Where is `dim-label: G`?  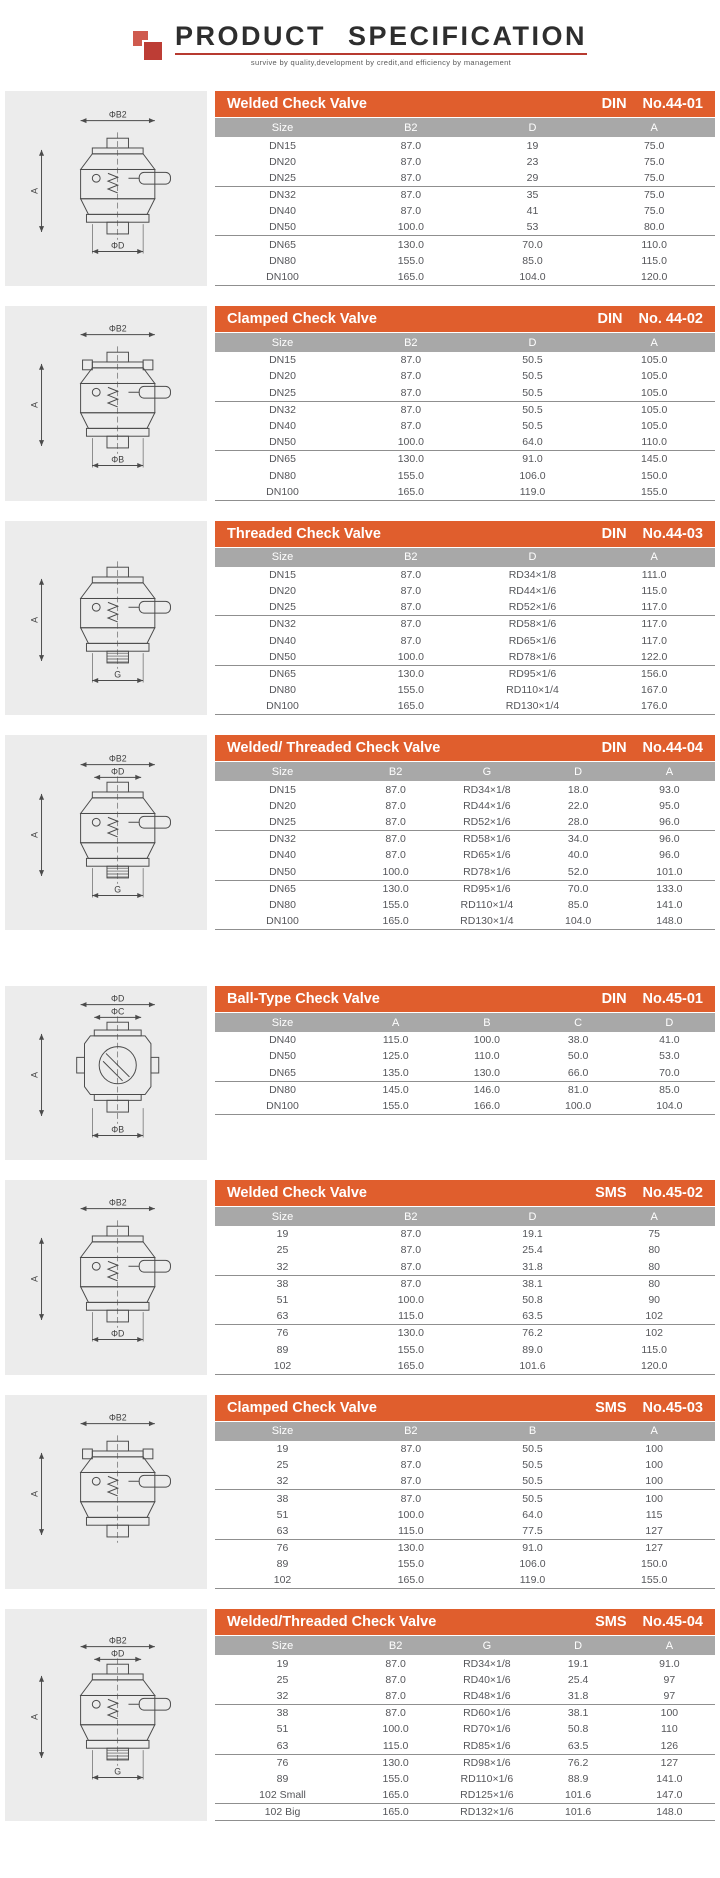 dim-label: G is located at coordinates (117, 1772).